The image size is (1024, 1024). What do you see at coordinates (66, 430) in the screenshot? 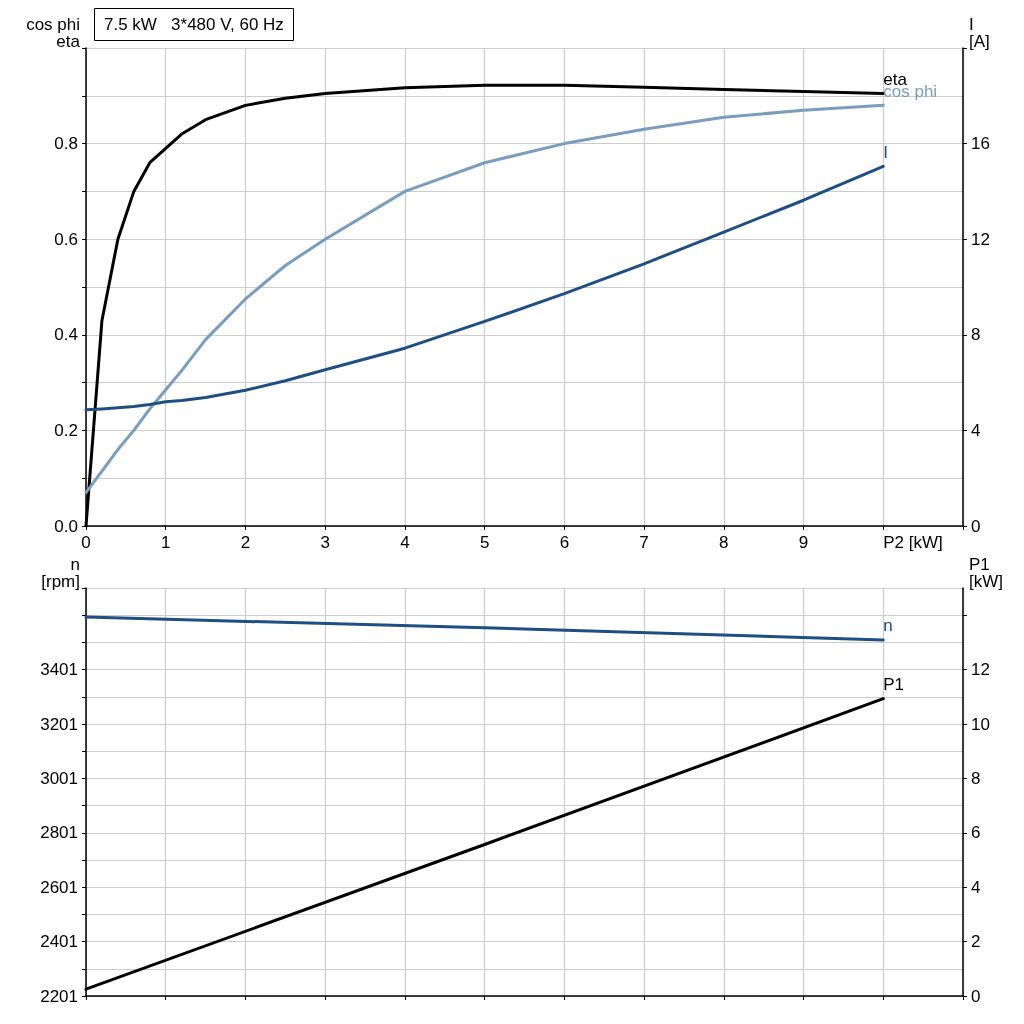
I see `y-tick-label: 0.2` at bounding box center [66, 430].